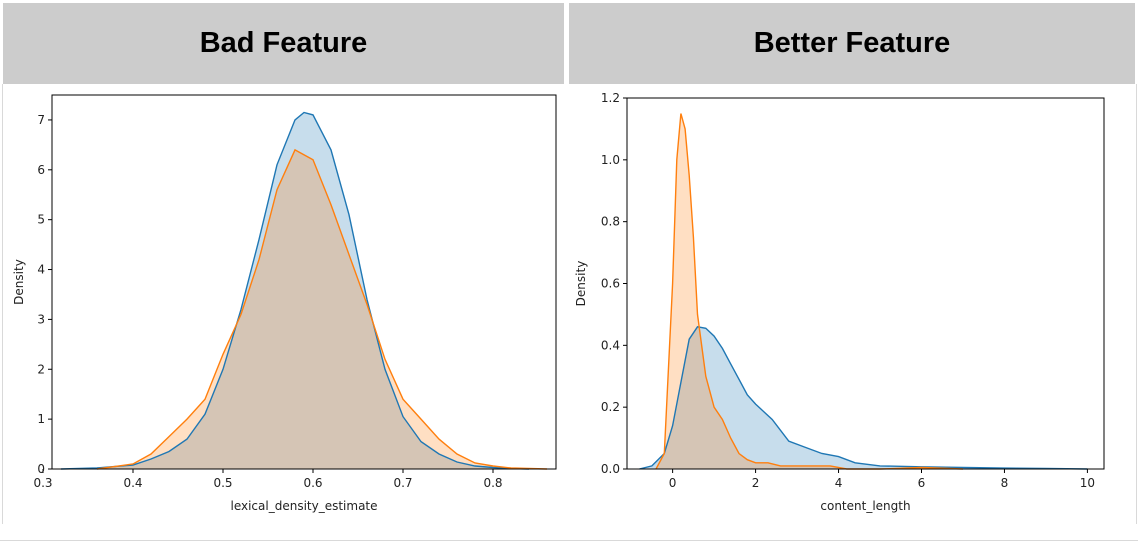 This screenshot has width=1138, height=544. I want to click on x-tick-label: 6, so click(922, 483).